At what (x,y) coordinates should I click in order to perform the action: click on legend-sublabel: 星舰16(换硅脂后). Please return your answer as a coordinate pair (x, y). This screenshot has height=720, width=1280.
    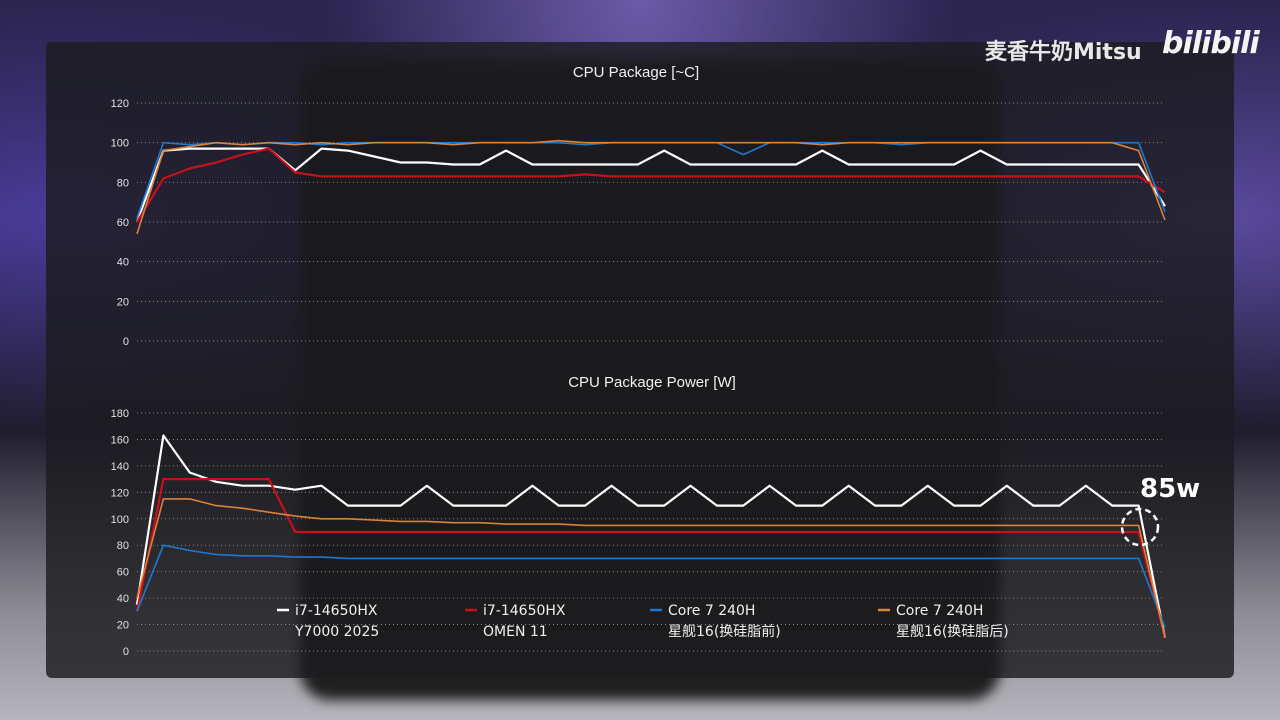
    Looking at the image, I should click on (952, 631).